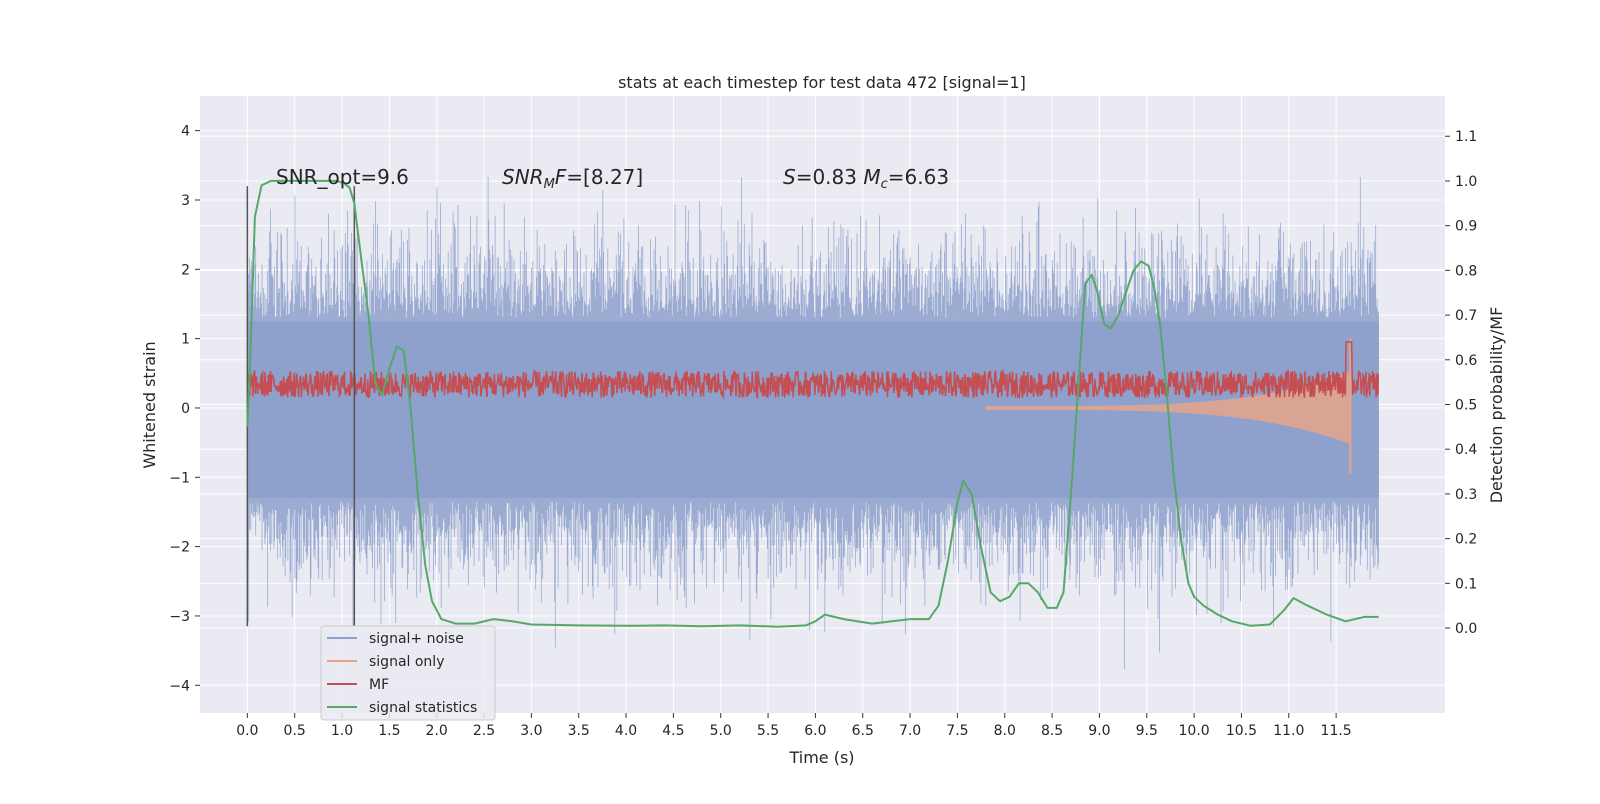  I want to click on mf-trace, so click(813, 370).